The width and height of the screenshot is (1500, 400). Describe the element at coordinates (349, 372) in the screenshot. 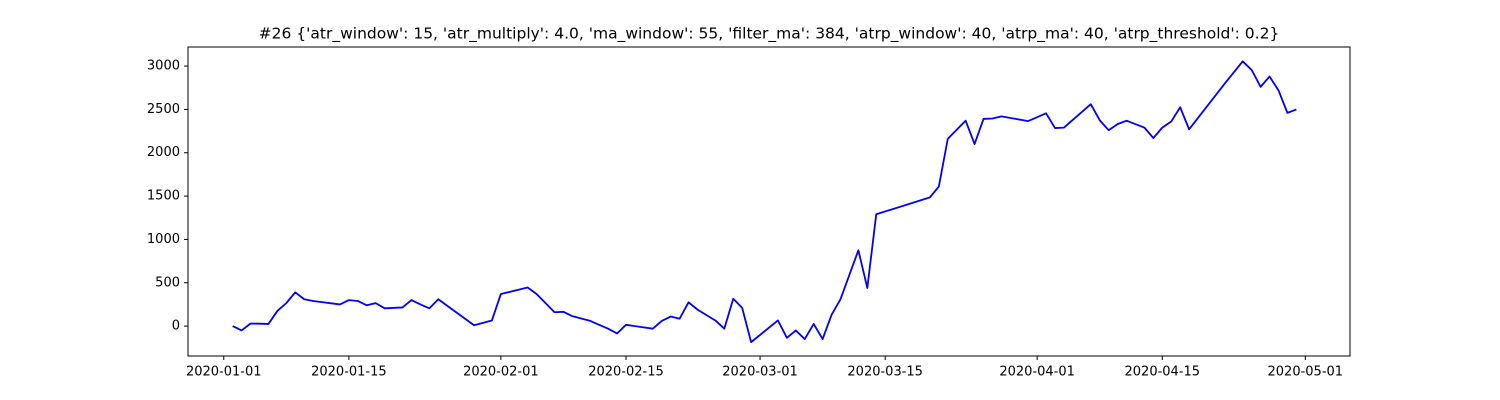

I see `x-tick-label: 2020-01-15` at that location.